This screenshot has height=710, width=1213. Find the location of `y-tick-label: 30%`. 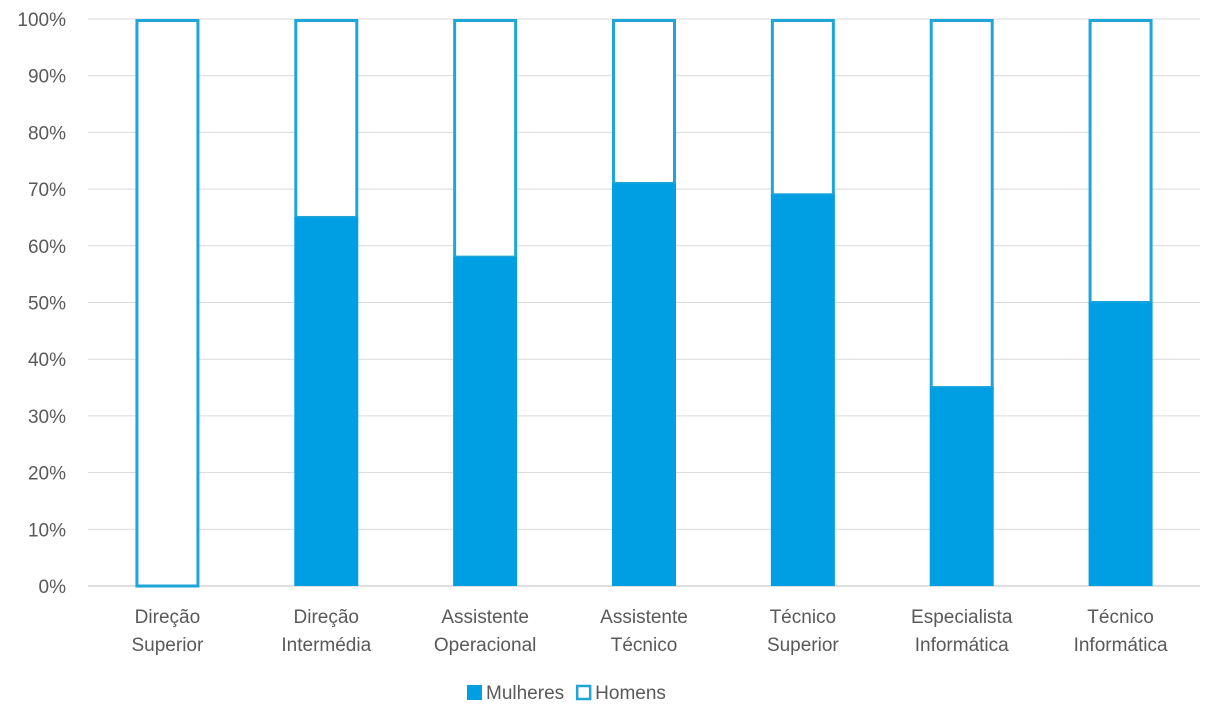

y-tick-label: 30% is located at coordinates (47, 417).